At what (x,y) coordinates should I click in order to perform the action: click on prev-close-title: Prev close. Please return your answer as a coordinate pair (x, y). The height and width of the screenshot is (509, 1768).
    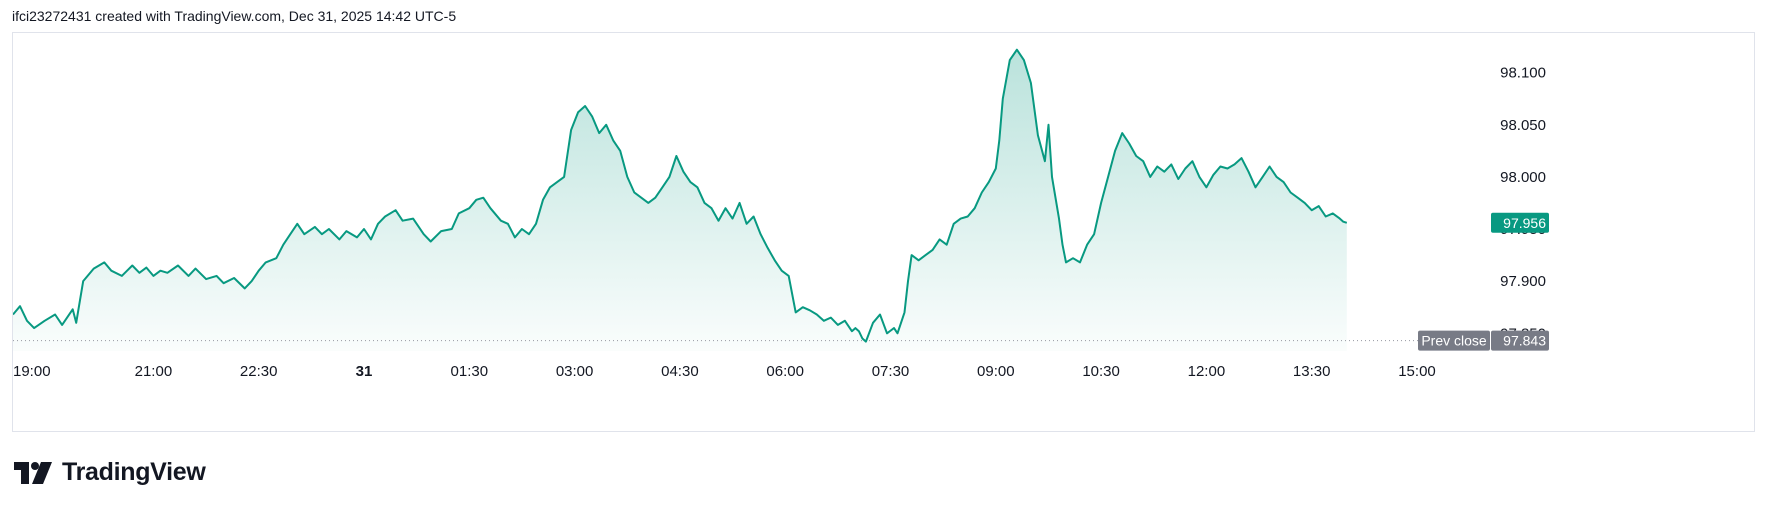
    Looking at the image, I should click on (1454, 341).